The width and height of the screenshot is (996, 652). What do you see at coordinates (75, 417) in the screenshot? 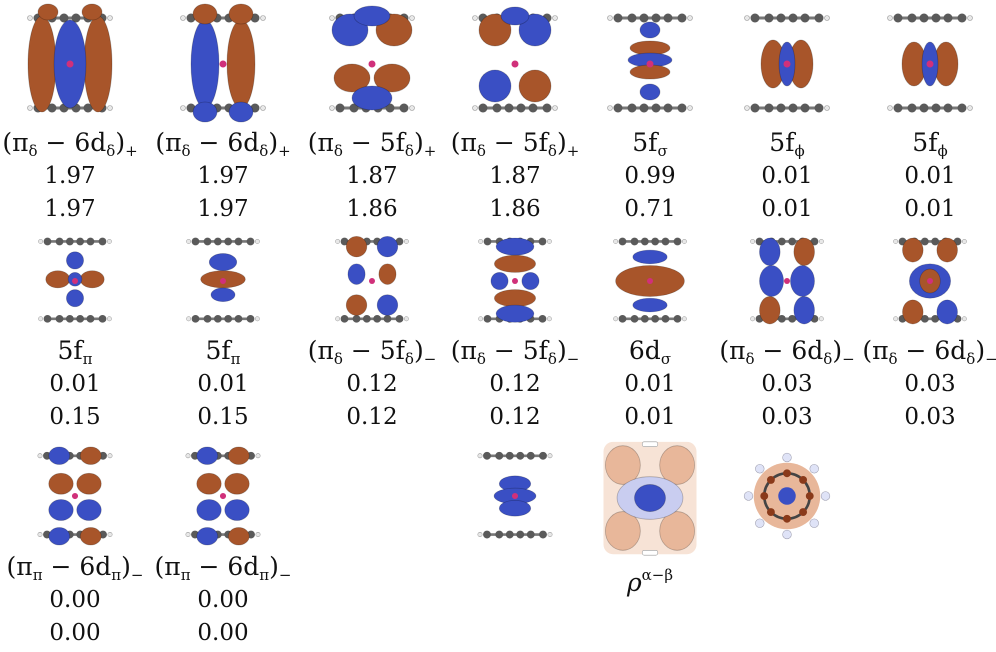
I see `occupation-2: 0.15` at bounding box center [75, 417].